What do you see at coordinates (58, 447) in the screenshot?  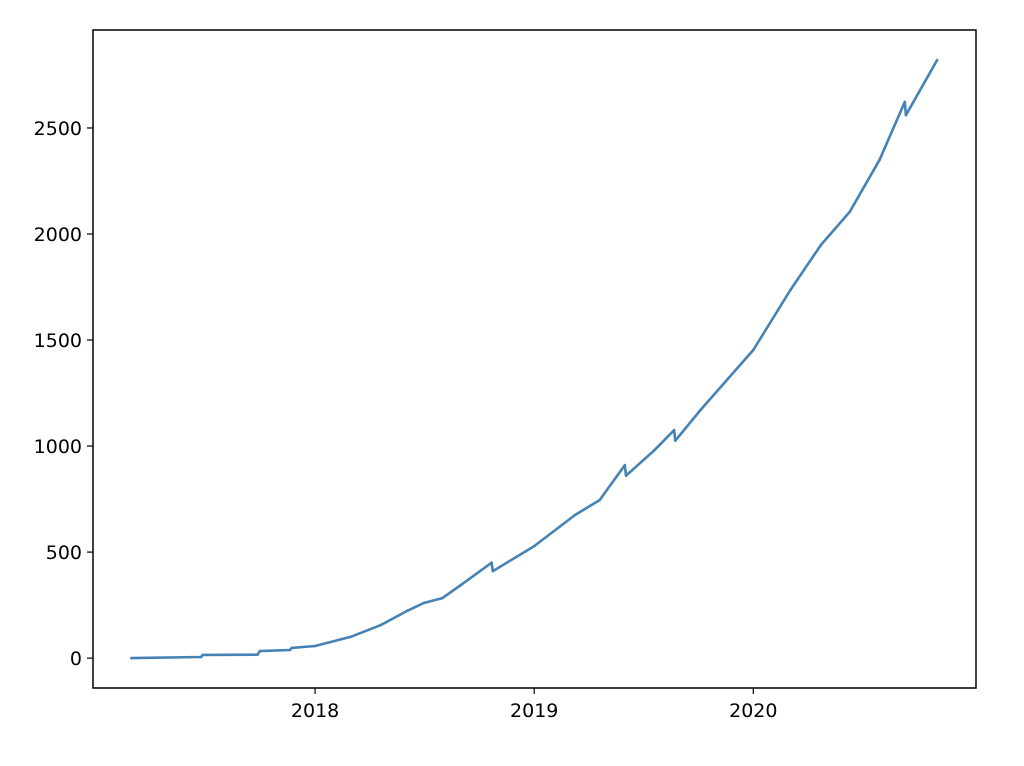 I see `y-tick-label: 1000` at bounding box center [58, 447].